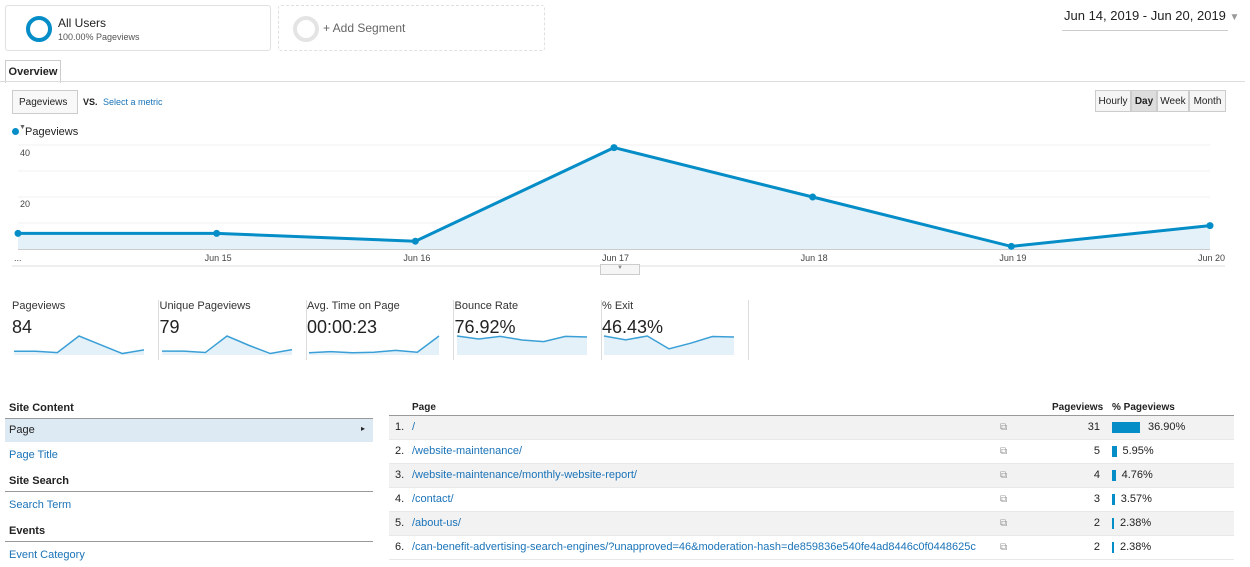  Describe the element at coordinates (380, 330) in the screenshot. I see `scorecard: Avg. Time on Page 00:00:23` at that location.